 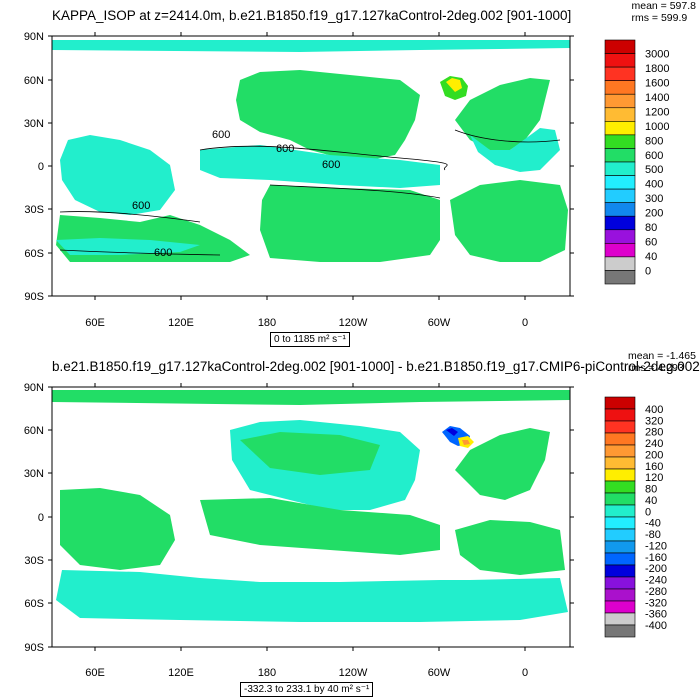 What do you see at coordinates (307, 689) in the screenshot?
I see `range-label: -332.3 to 233.1 by 40 m² s⁻¹` at bounding box center [307, 689].